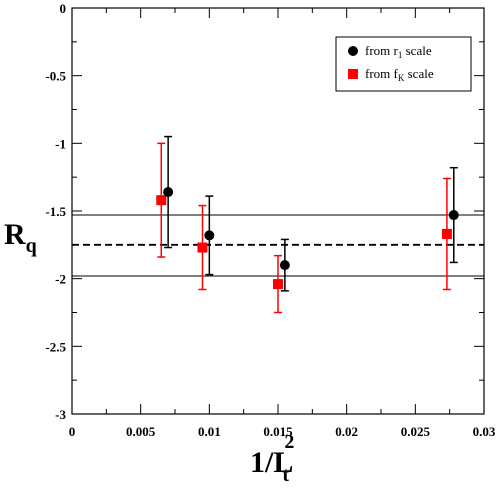  What do you see at coordinates (55, 76) in the screenshot?
I see `y-tick-label: -0.5` at bounding box center [55, 76].